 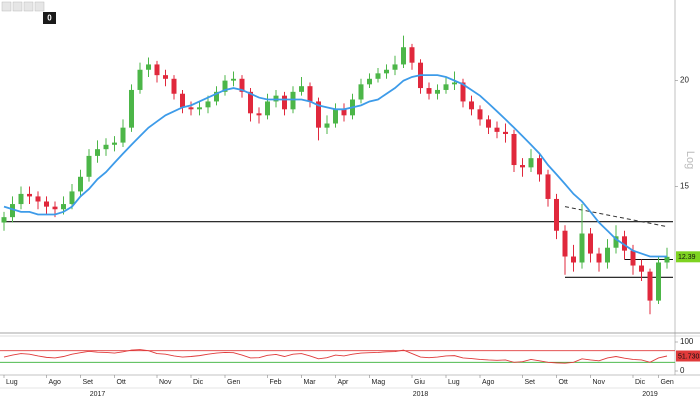 I want to click on y-tick-label: 100, so click(x=687, y=341).